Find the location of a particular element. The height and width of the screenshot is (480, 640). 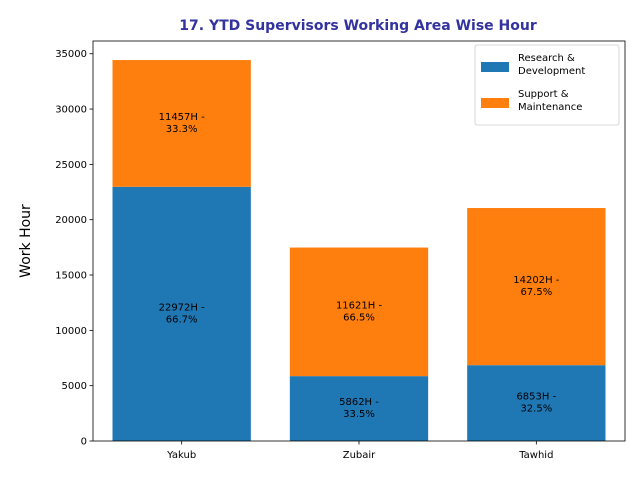

bar-label-s0-yakub: 22972H -66.7% is located at coordinates (182, 313).